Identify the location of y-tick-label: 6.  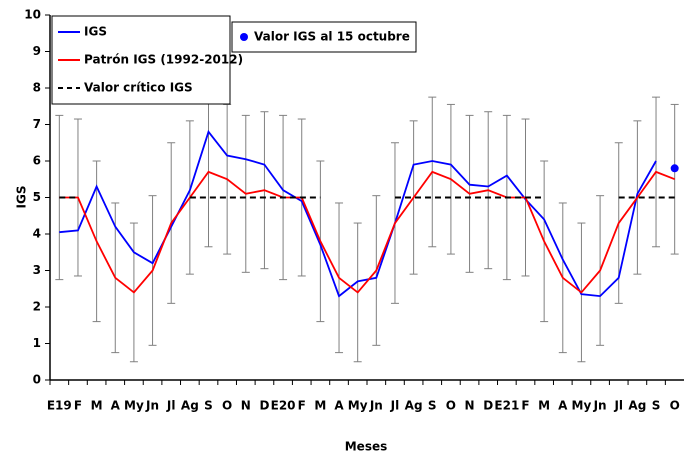
(37, 161).